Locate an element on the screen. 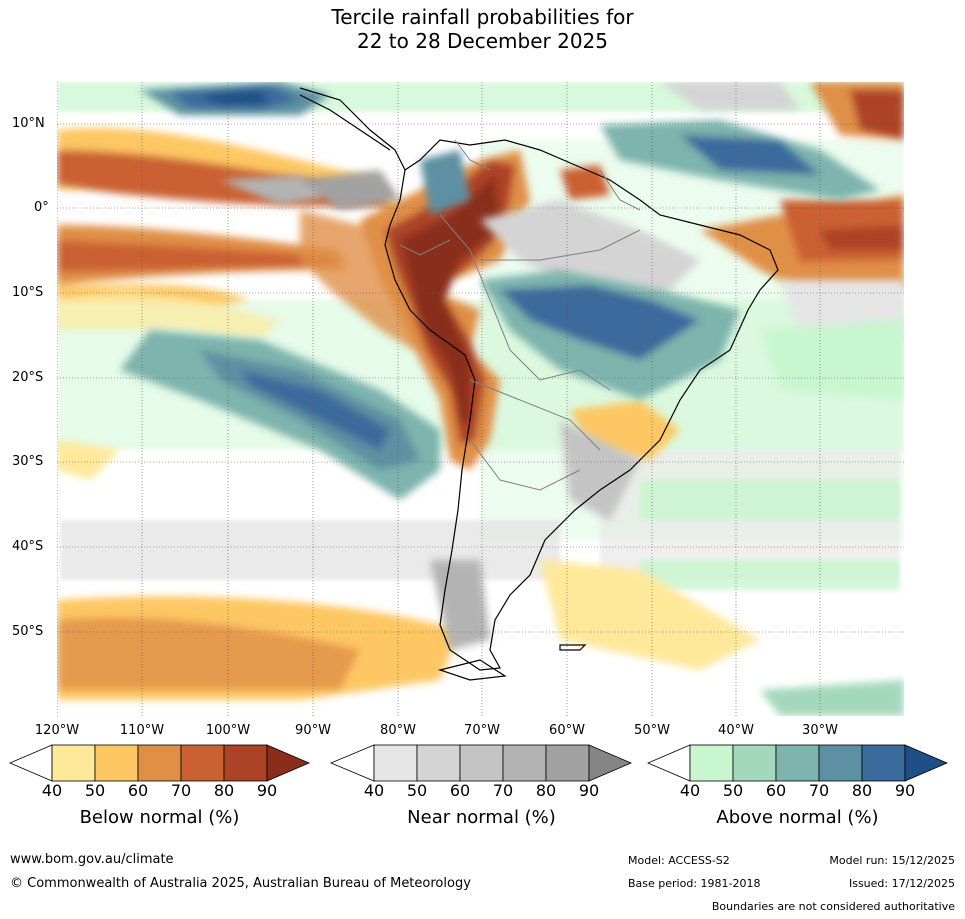 This screenshot has height=919, width=965. colorbar-near-high-end is located at coordinates (610, 763).